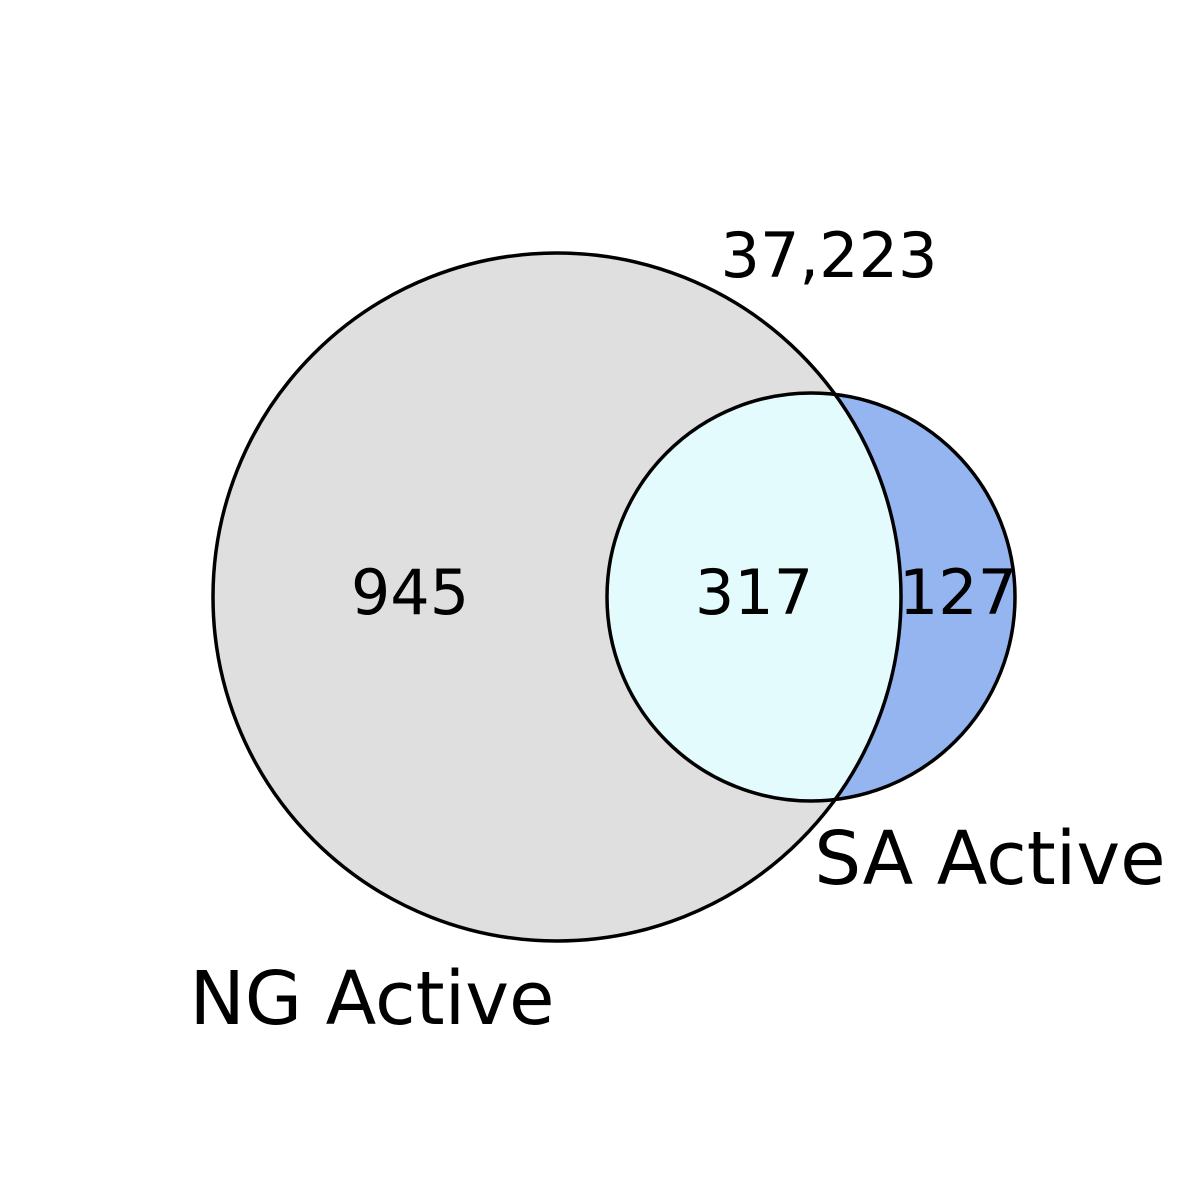 The height and width of the screenshot is (1200, 1200). I want to click on sa-active-outline, so click(811, 597).